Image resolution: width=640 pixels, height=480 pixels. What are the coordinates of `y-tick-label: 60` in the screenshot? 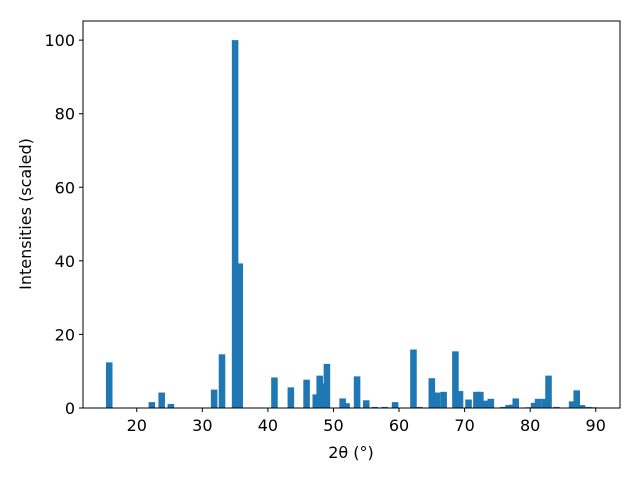 It's located at (65, 187).